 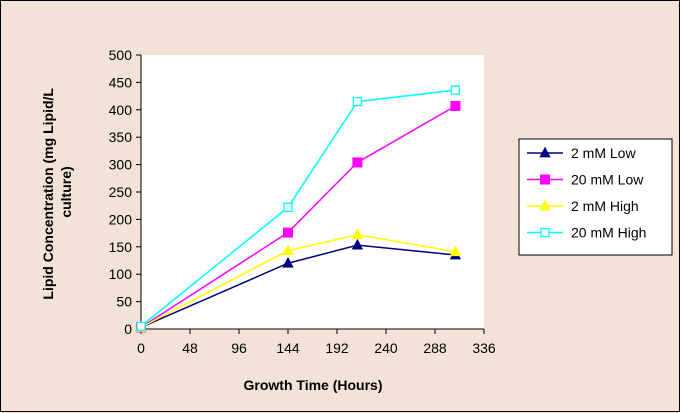 What do you see at coordinates (121, 110) in the screenshot?
I see `y-tick-label: 400` at bounding box center [121, 110].